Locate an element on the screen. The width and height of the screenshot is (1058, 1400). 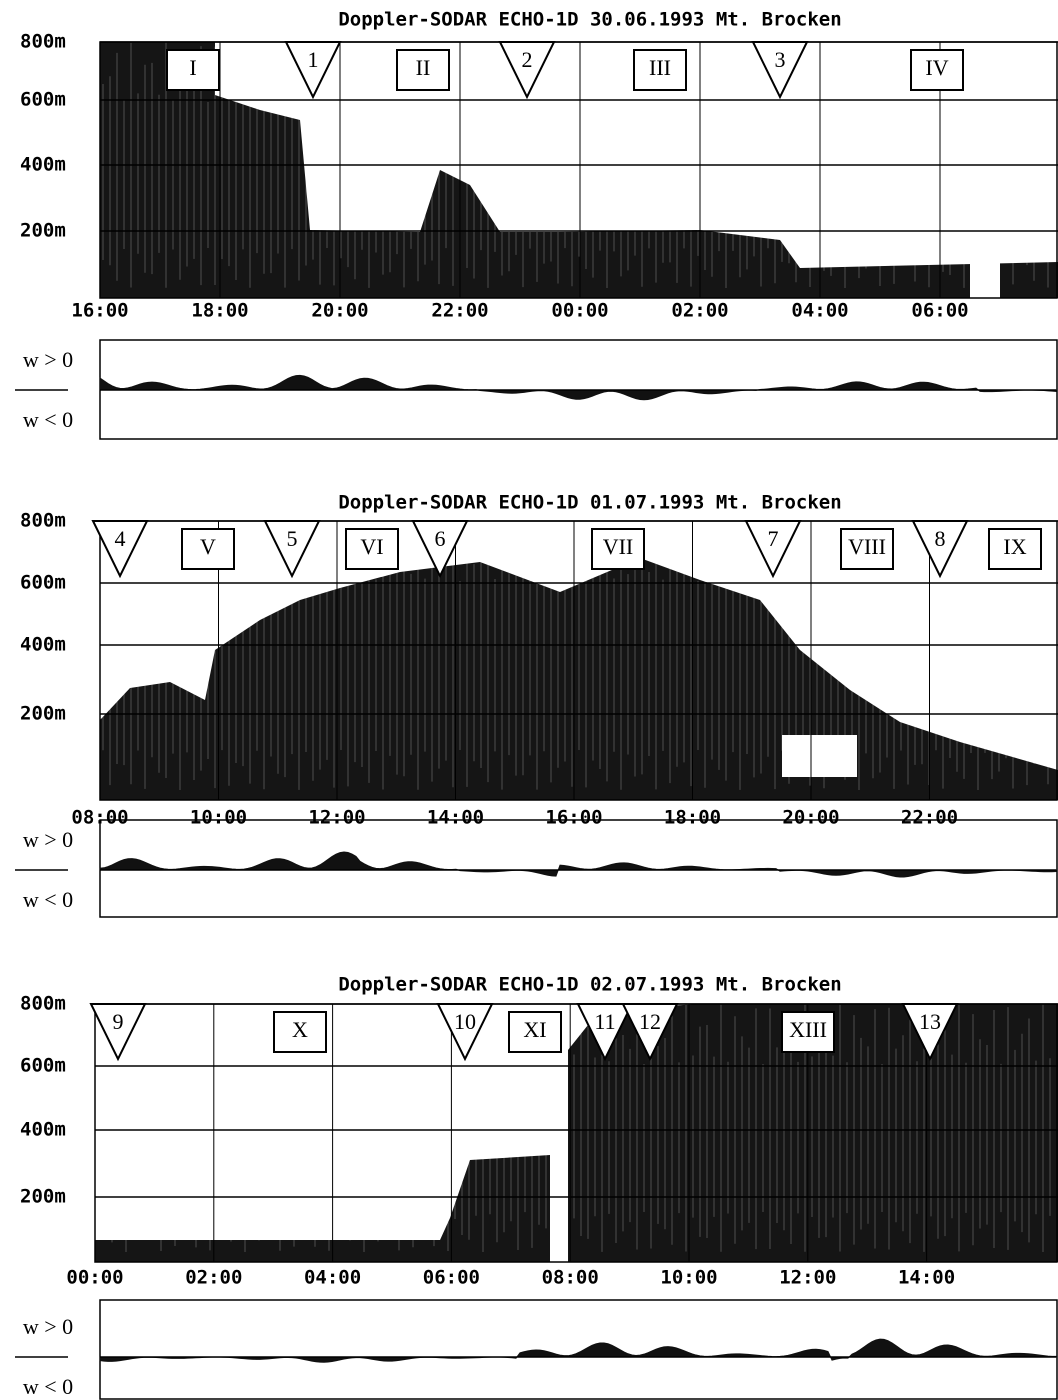
marker-label: X is located at coordinates (300, 1029).